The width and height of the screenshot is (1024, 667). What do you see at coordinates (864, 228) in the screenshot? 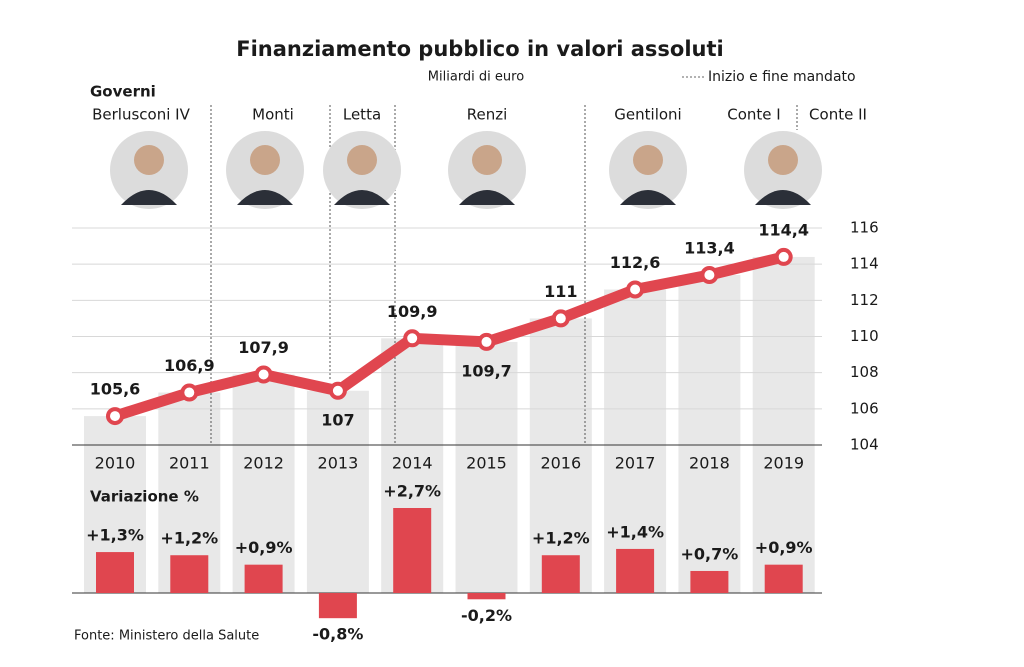
I see `y-tick-label: 116` at bounding box center [864, 228].